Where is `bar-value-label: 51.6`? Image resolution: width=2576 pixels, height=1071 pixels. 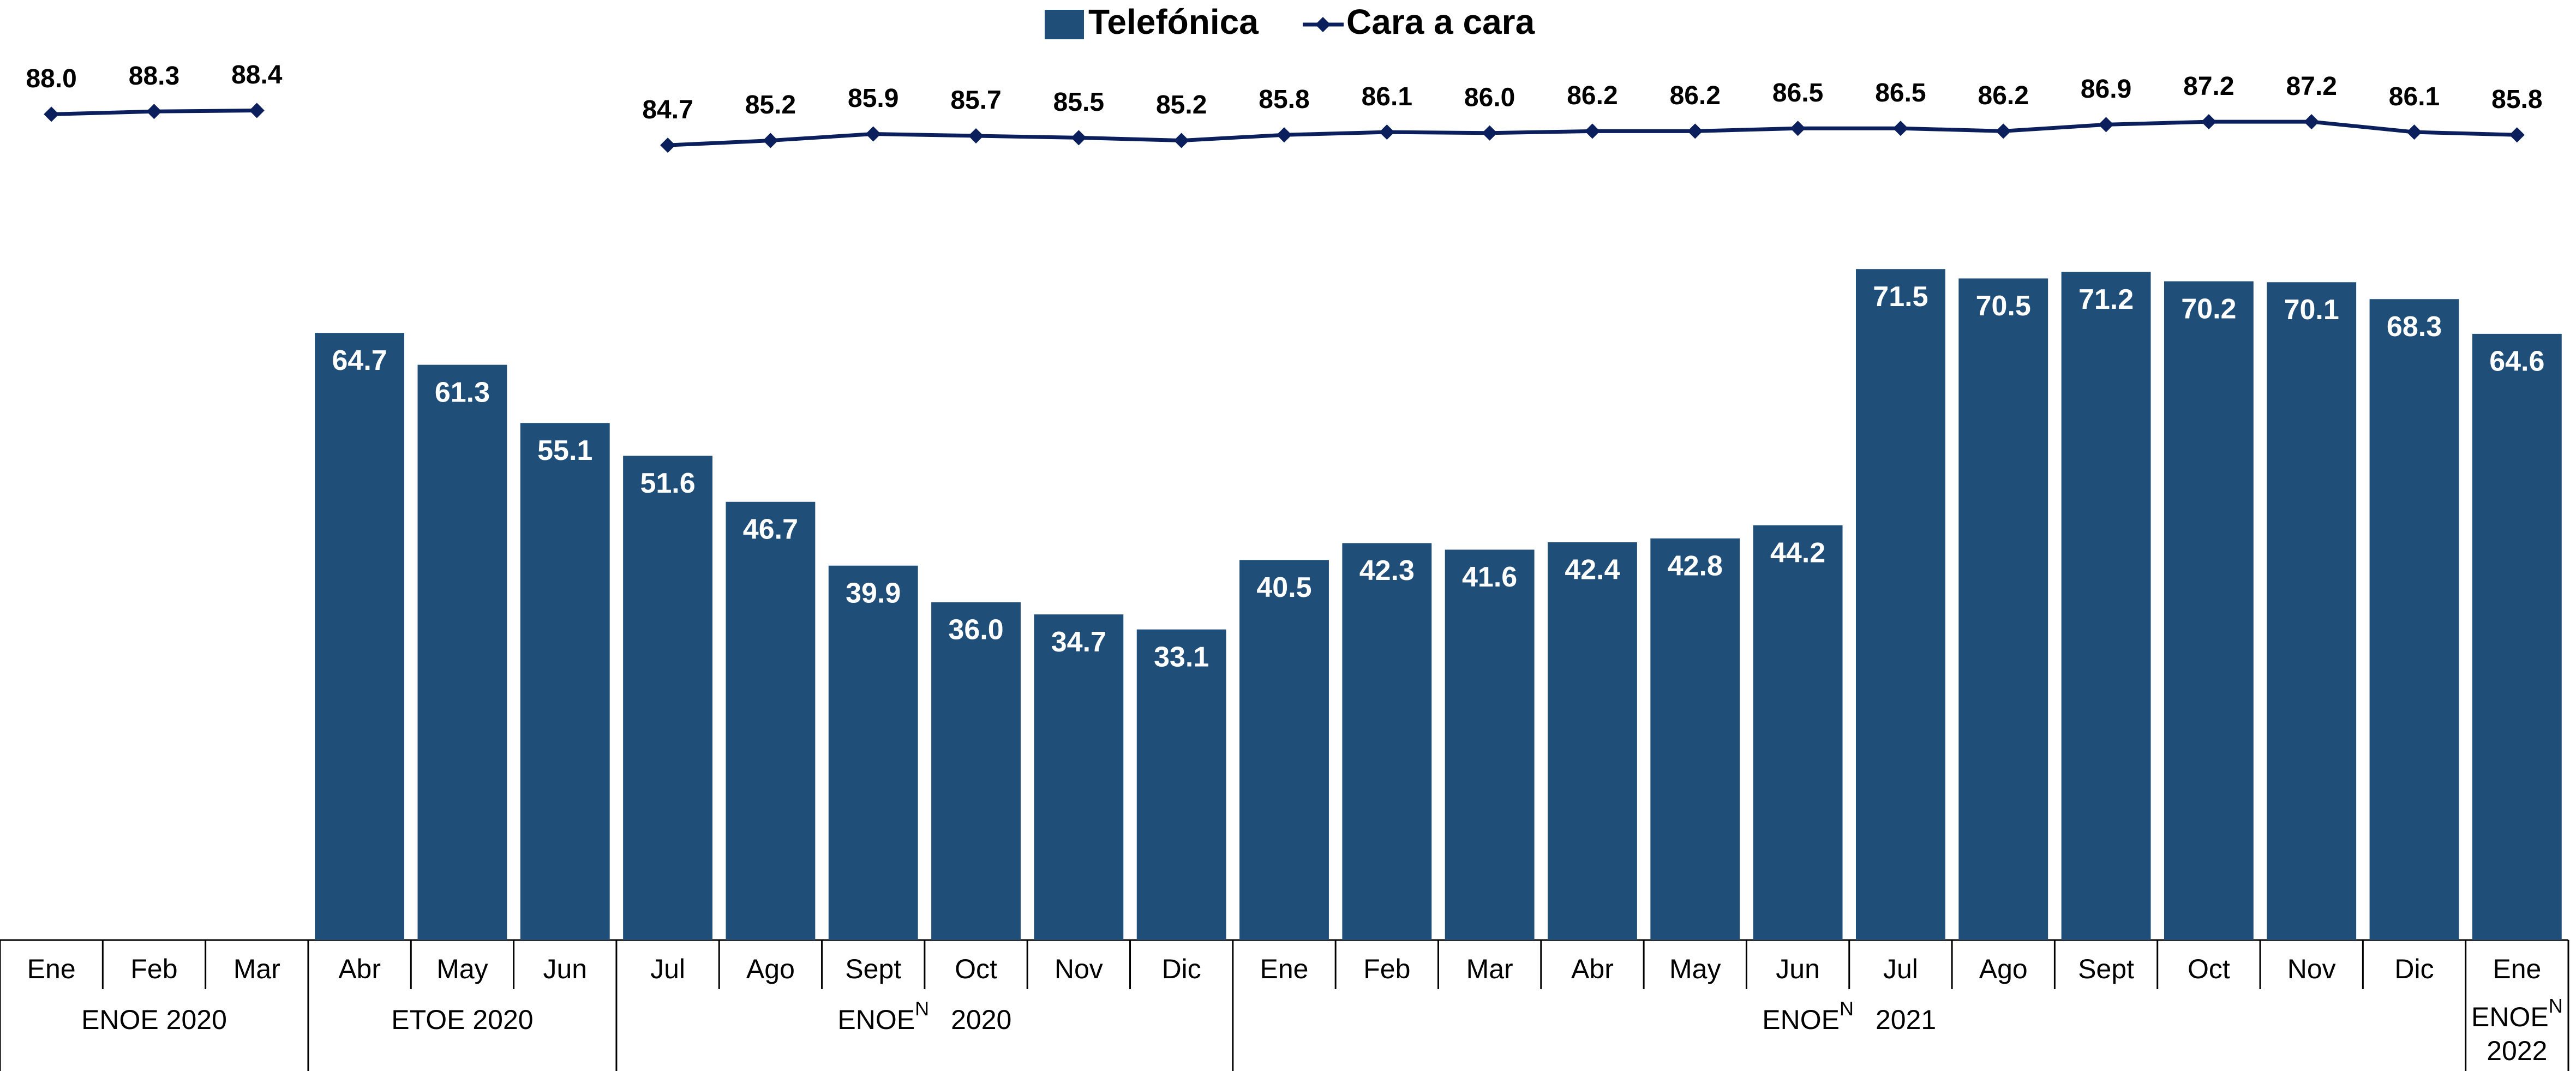 bar-value-label: 51.6 is located at coordinates (668, 483).